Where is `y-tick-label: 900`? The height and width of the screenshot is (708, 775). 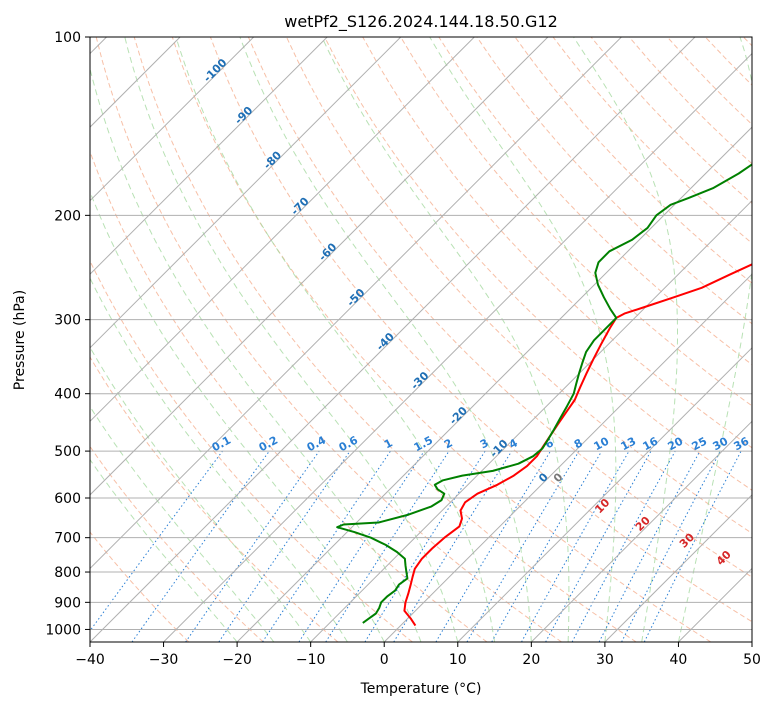
y-tick-label: 900 is located at coordinates (67, 603).